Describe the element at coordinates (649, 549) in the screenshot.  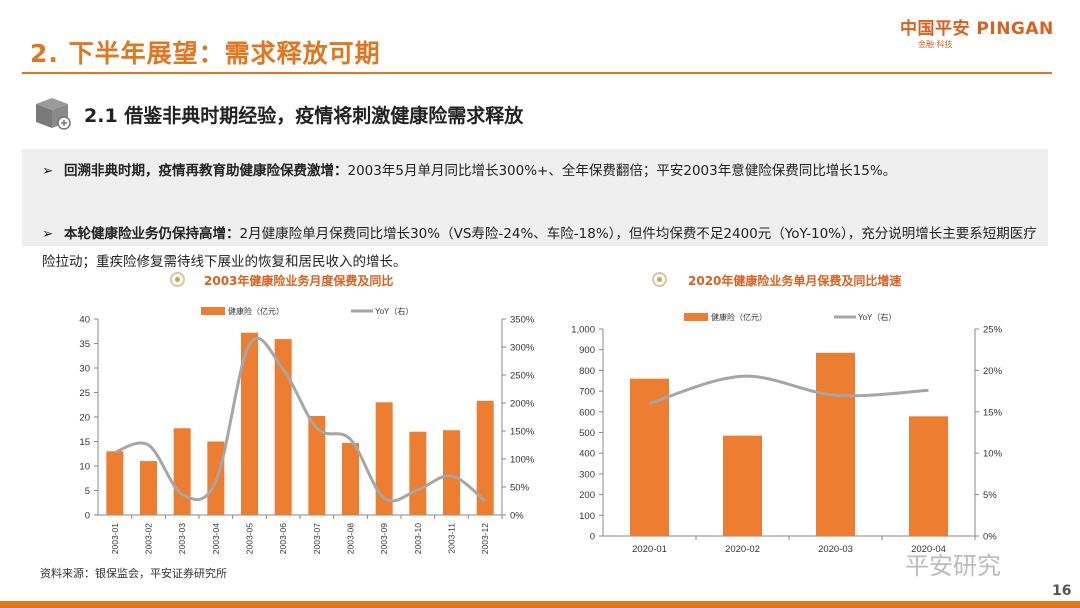
I see `x-tick-label: 2020-01` at that location.